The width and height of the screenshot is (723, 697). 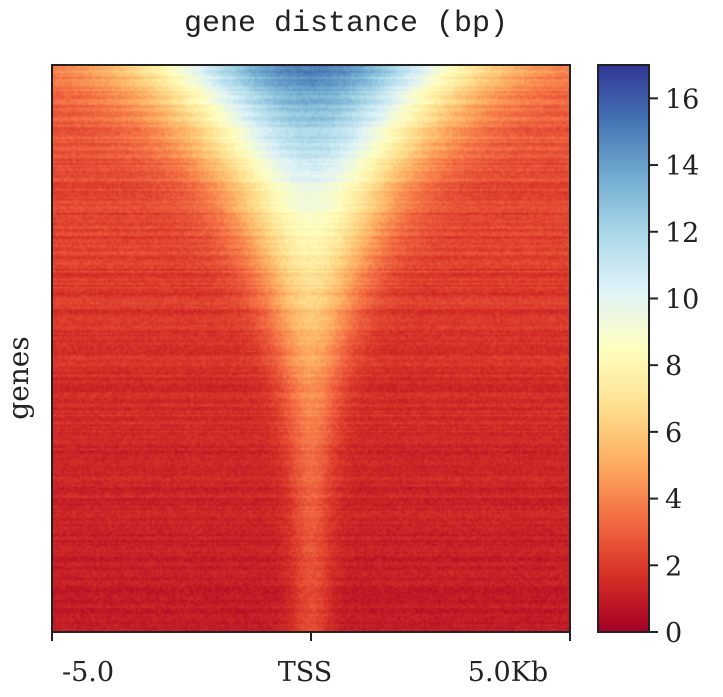 I want to click on colorbar-tick-label: 6, so click(x=673, y=433).